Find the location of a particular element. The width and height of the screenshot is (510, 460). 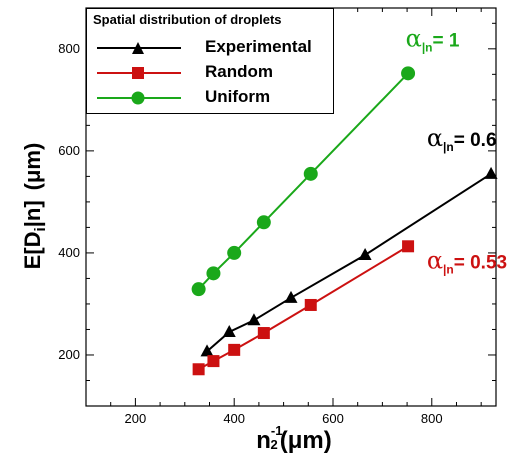

y-tick-label: 800 is located at coordinates (69, 48).